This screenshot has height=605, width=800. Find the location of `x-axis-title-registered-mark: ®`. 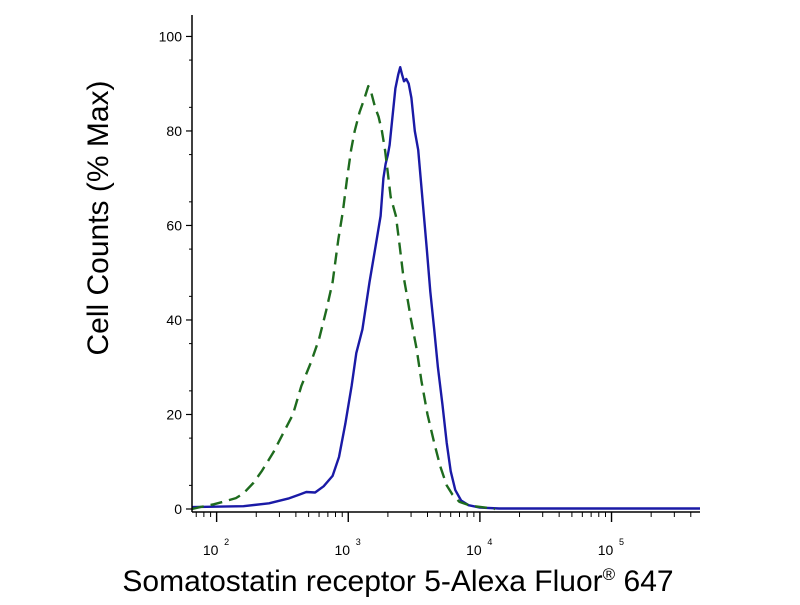

x-axis-title-registered-mark: ® is located at coordinates (609, 574).